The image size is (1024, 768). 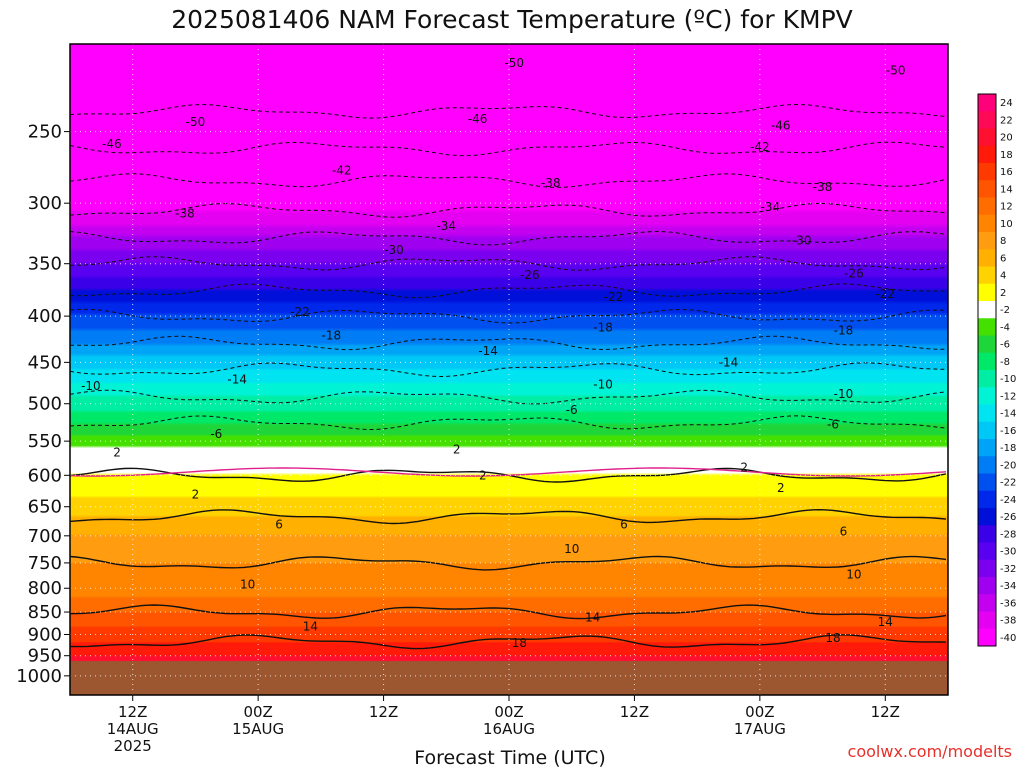 What do you see at coordinates (1008, 621) in the screenshot?
I see `colorbar-label: -38` at bounding box center [1008, 621].